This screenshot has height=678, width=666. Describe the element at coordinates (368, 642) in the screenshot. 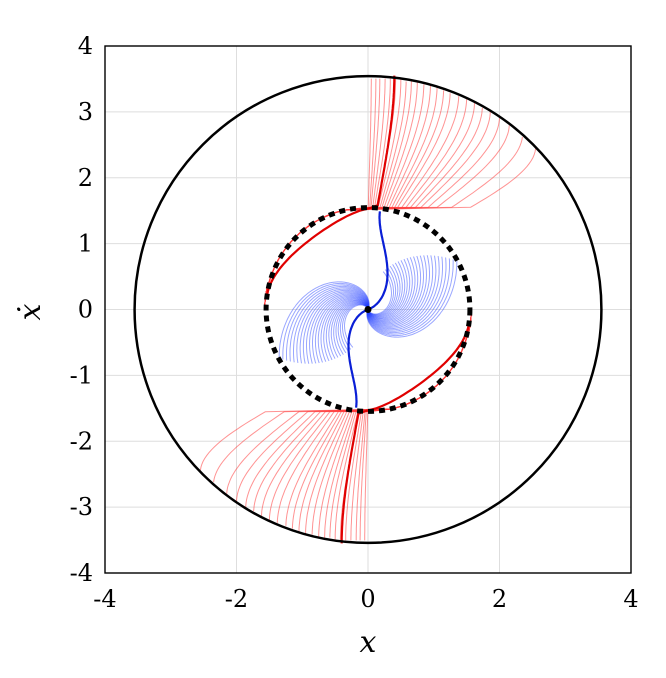

I see `x-axis-label: x` at that location.